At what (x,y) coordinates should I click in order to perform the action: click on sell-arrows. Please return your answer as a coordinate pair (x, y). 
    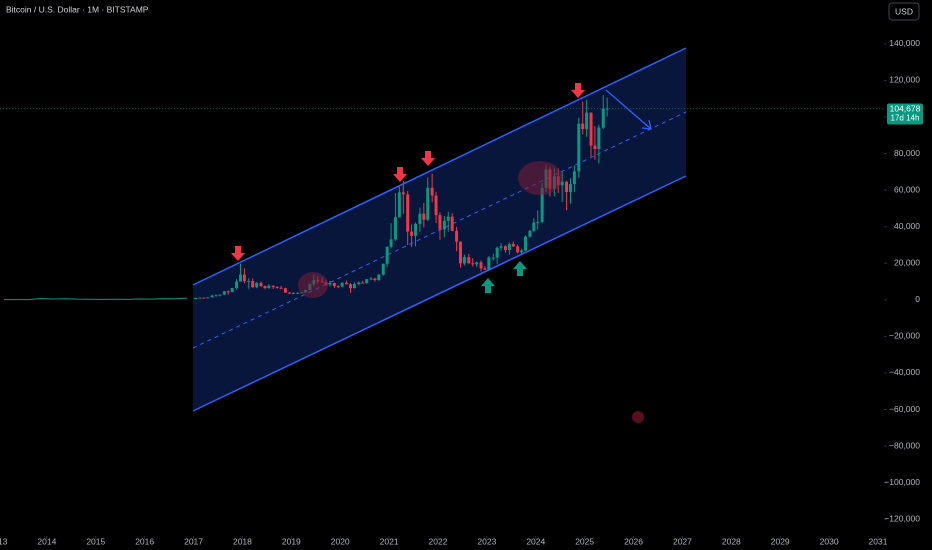
    Looking at the image, I should click on (408, 172).